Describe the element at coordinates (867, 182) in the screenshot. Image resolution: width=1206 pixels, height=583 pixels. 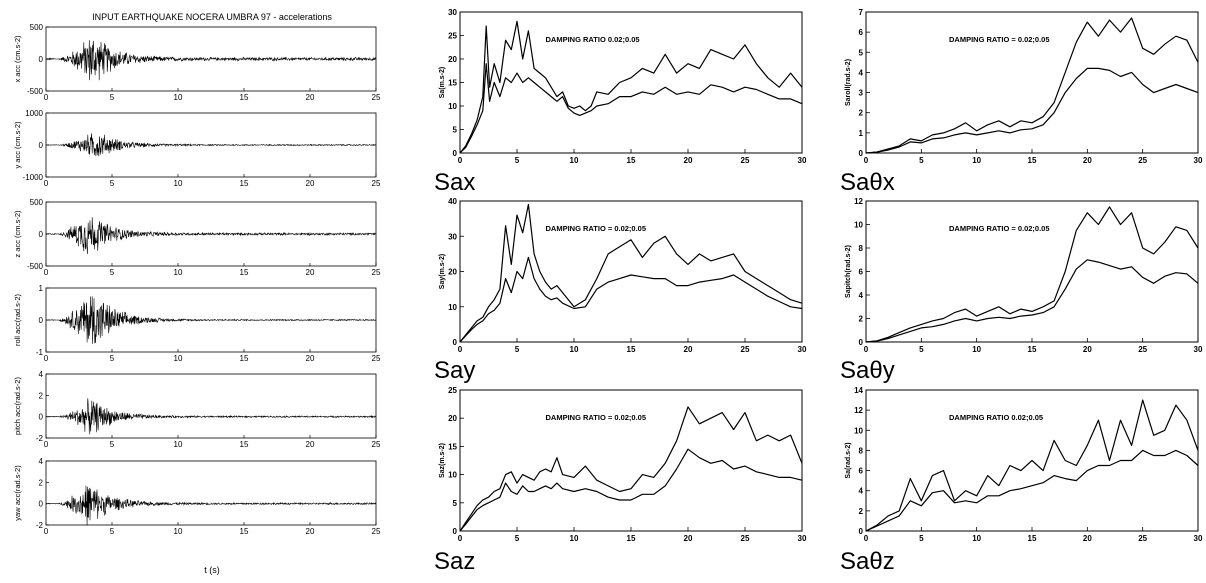
I see `spectrum-name: Saθx` at that location.